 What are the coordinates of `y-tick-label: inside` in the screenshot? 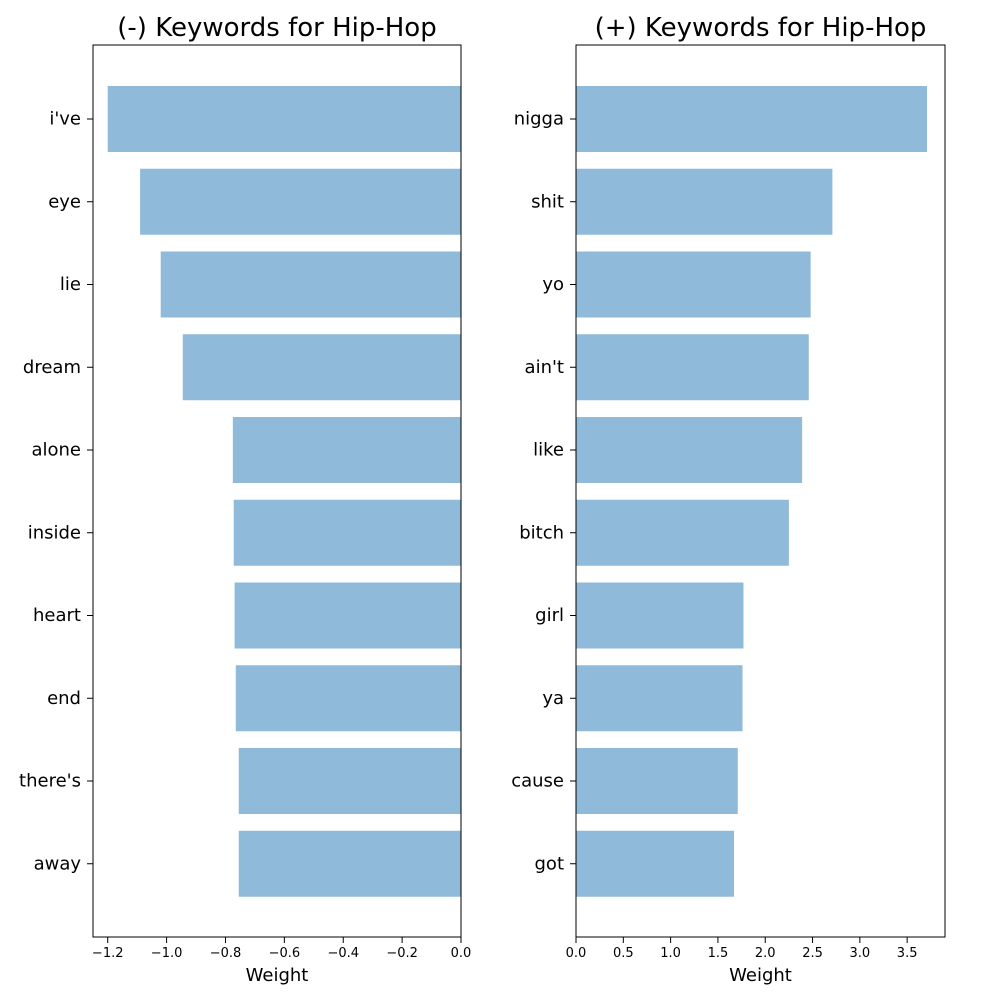 It's located at (54, 532).